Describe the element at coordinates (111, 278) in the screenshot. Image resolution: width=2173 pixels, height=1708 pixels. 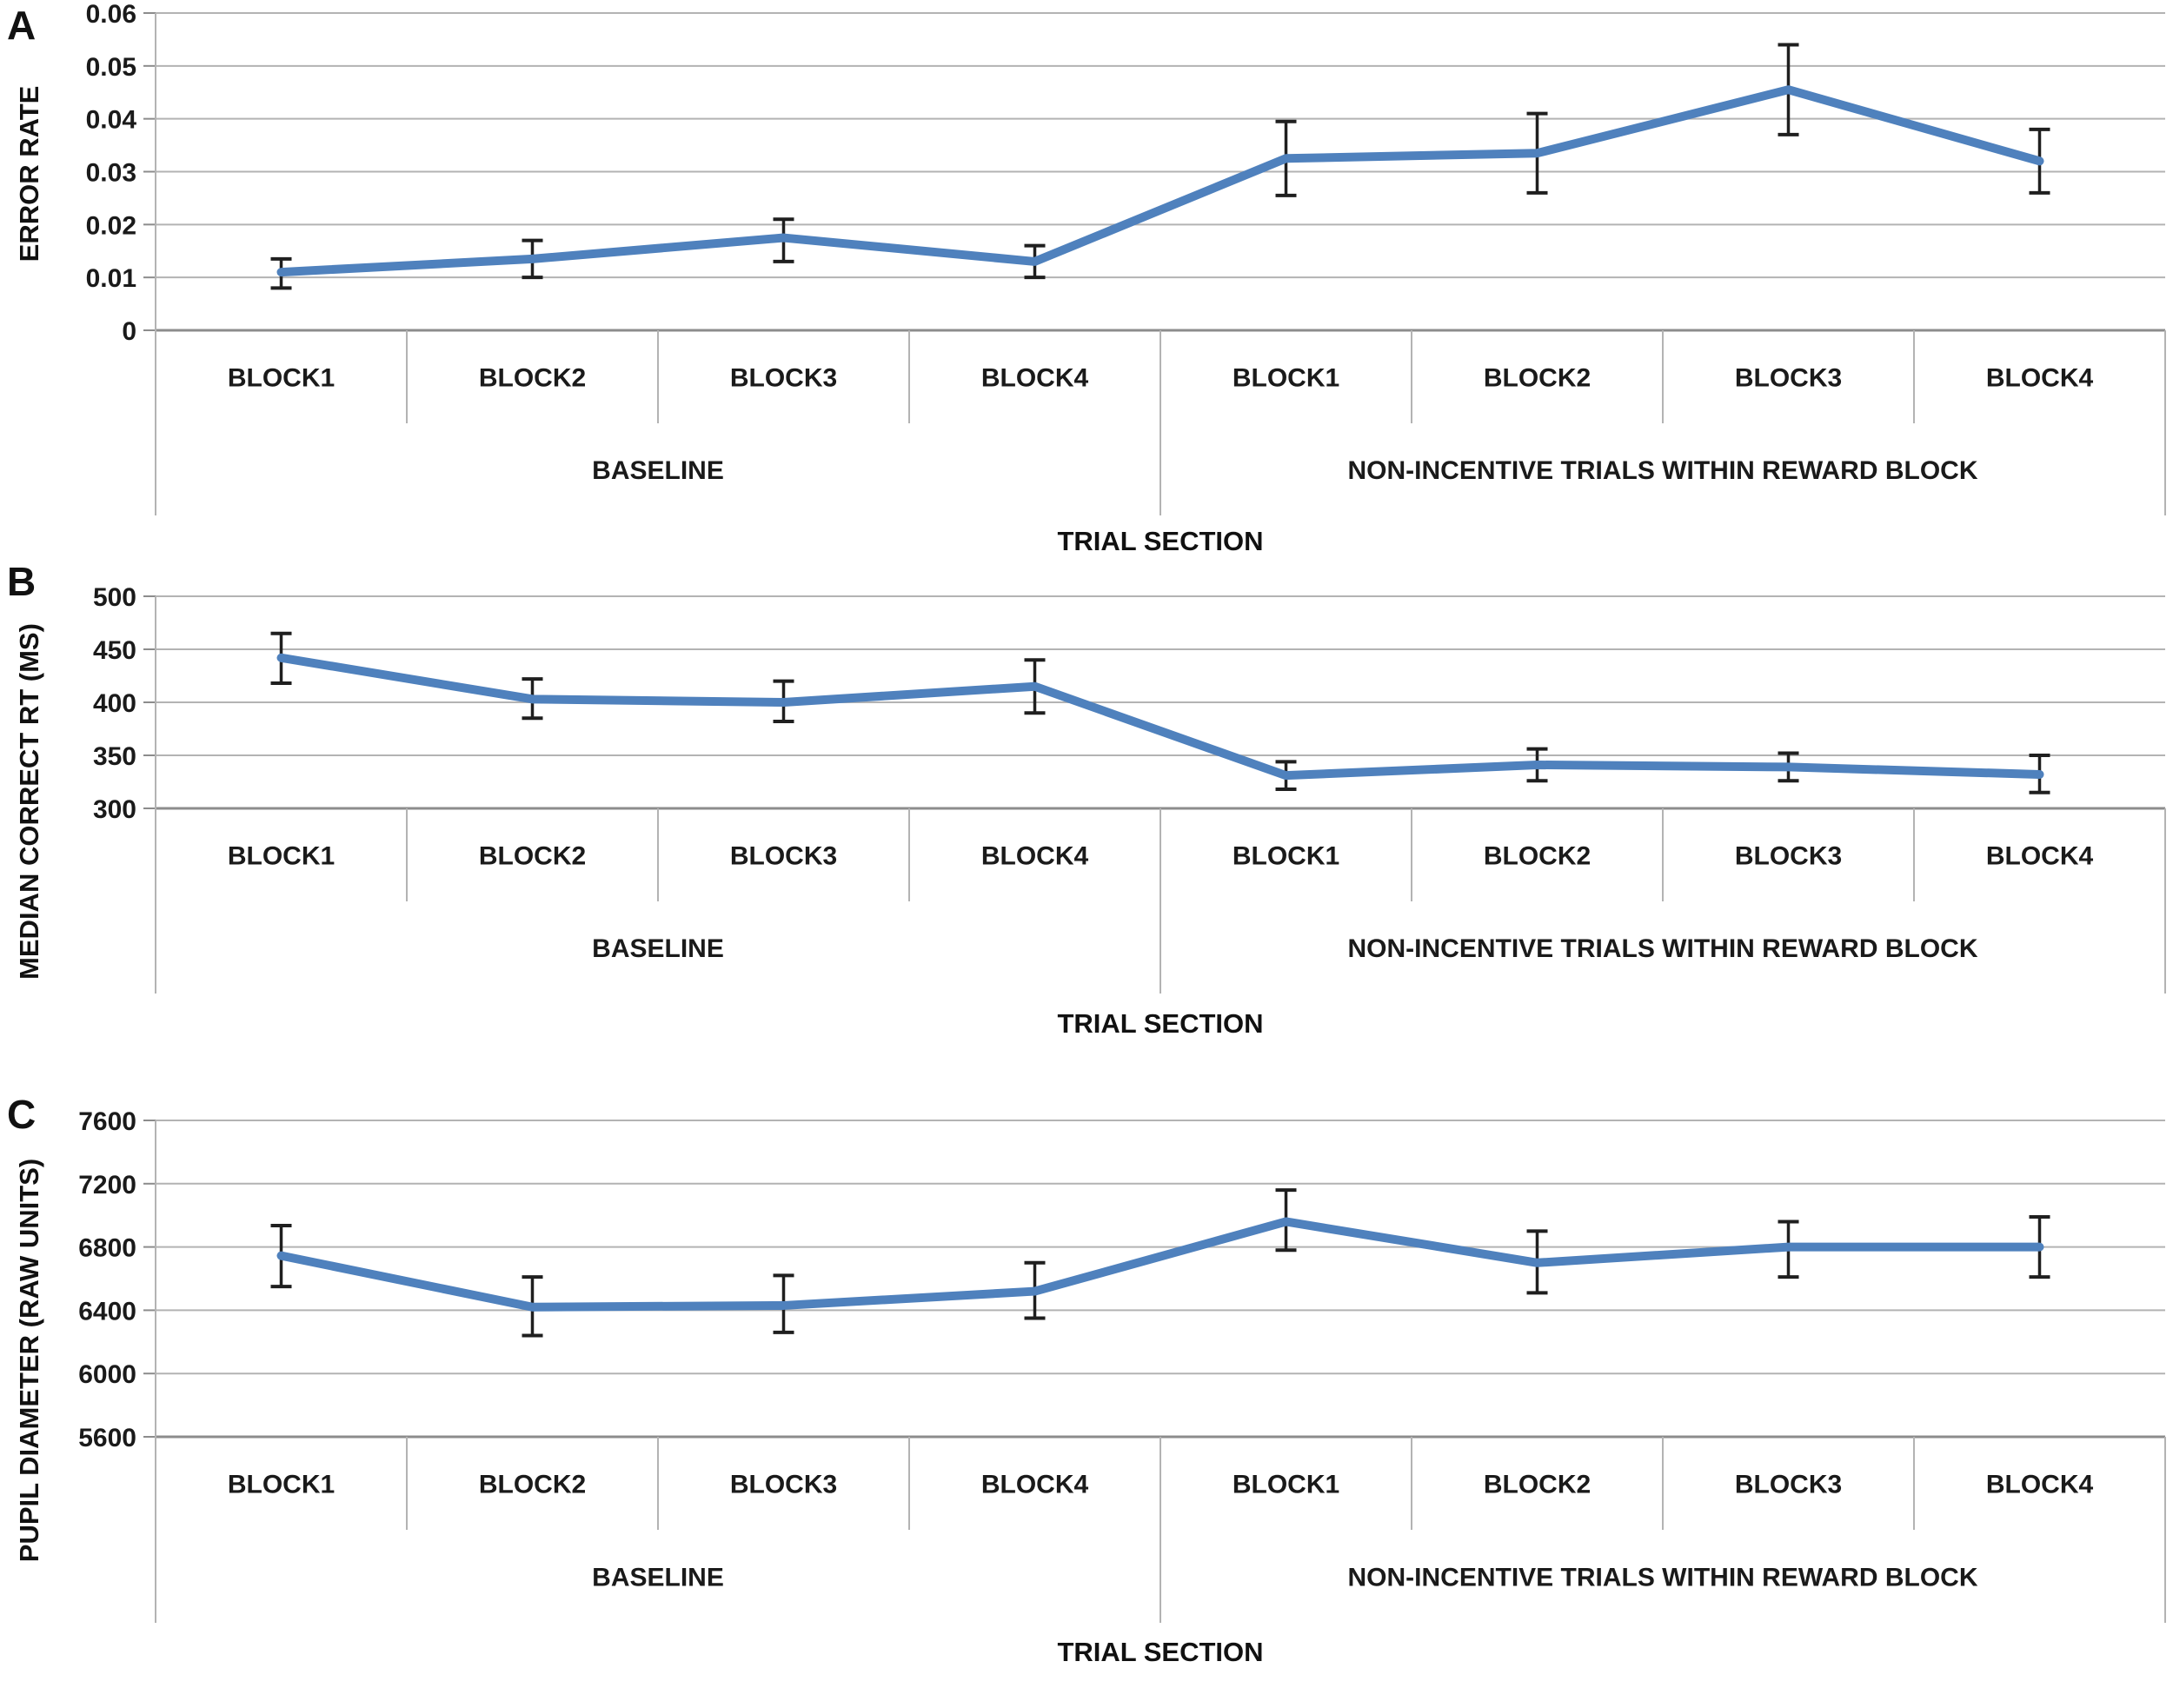
I see `y-tick-label: 0.01` at that location.